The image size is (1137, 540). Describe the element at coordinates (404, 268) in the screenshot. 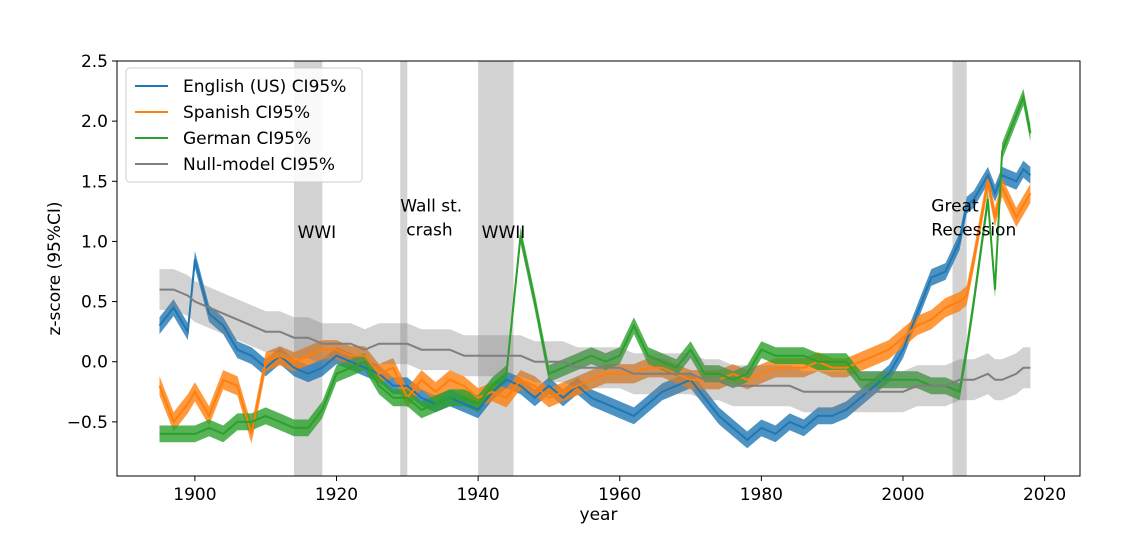

I see `shaded-period-wall-st-crash` at that location.